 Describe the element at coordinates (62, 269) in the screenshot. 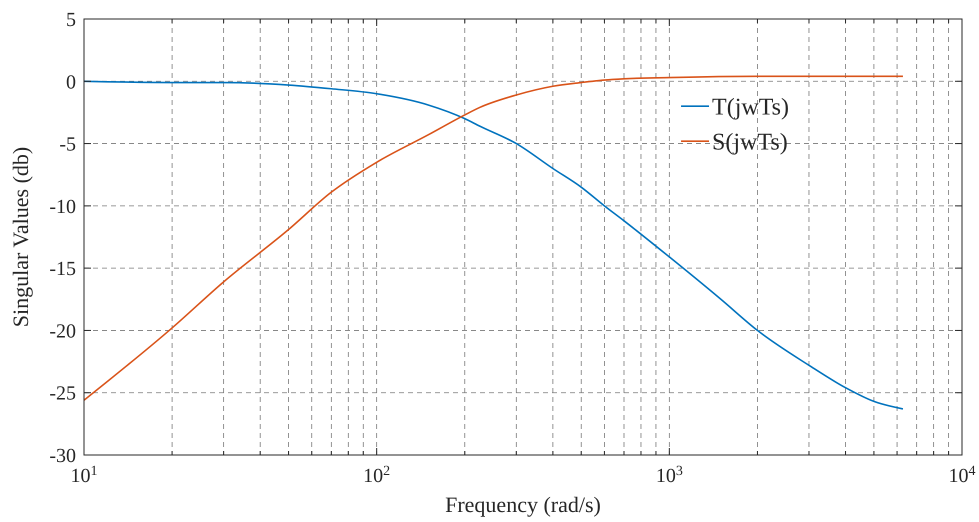

I see `y-tick-label: -15` at that location.